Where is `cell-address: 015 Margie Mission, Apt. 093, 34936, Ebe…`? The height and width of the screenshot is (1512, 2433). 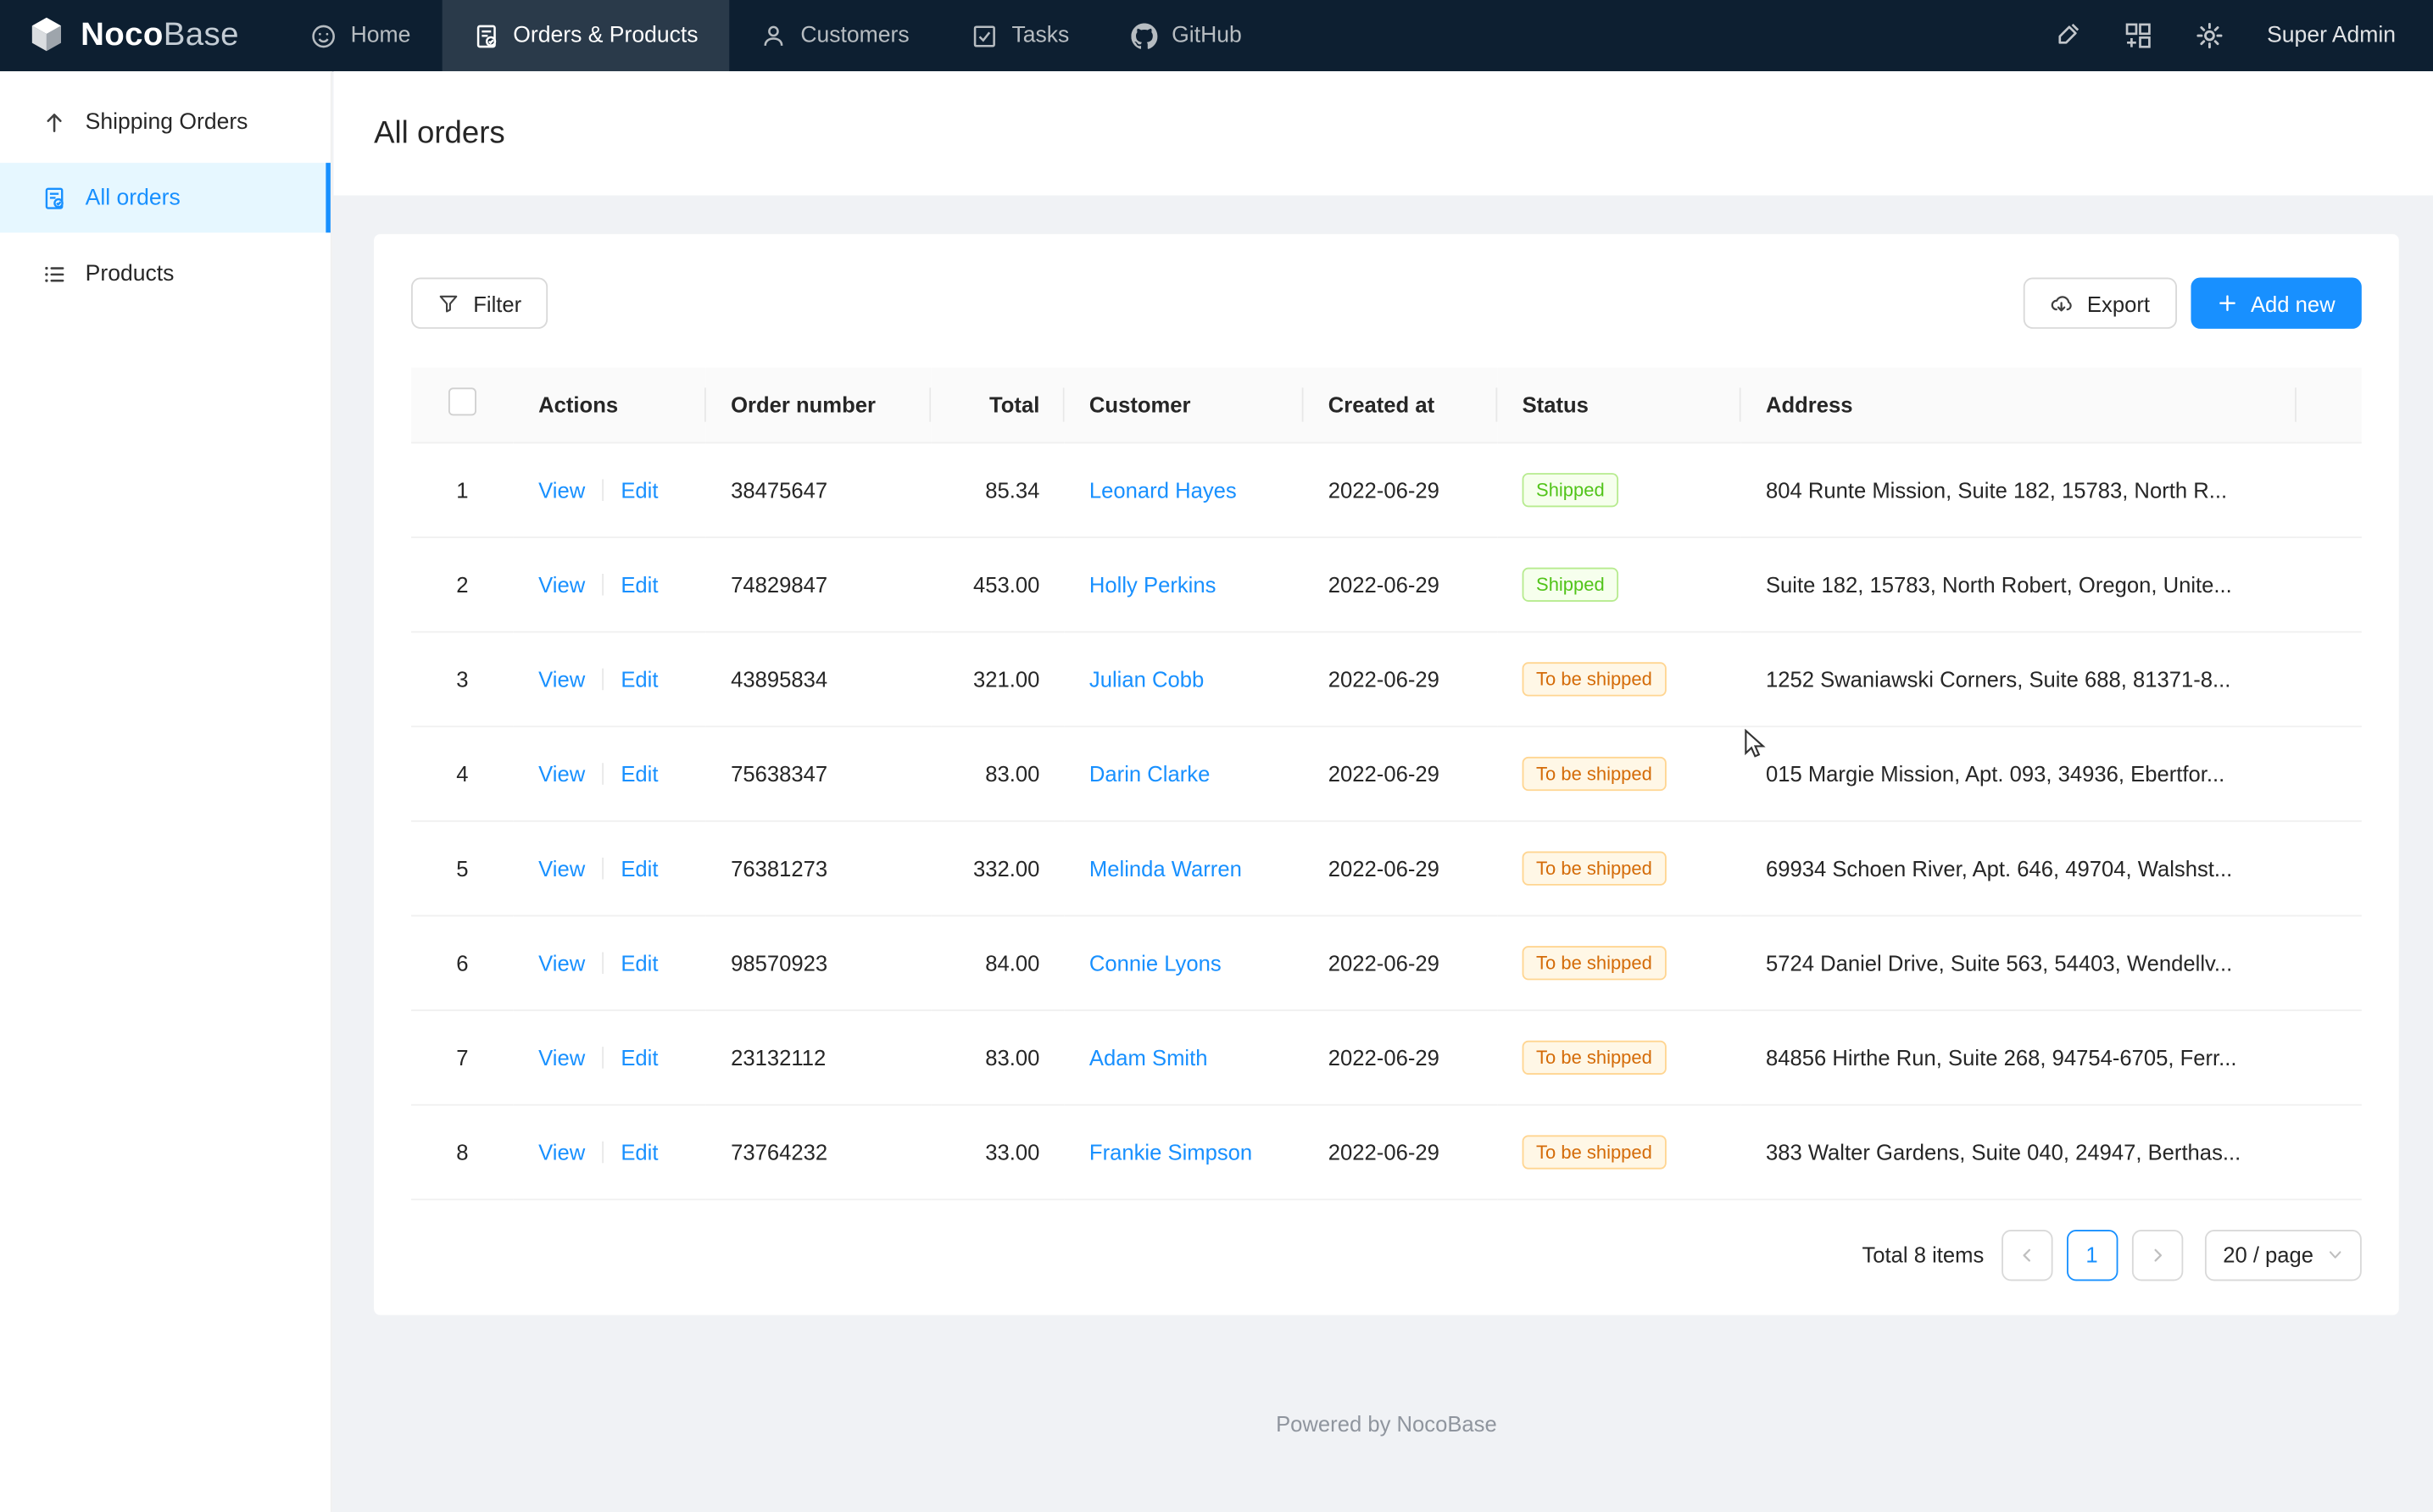
cell-address: 015 Margie Mission, Apt. 093, 34936, Ebe… is located at coordinates (2019, 773).